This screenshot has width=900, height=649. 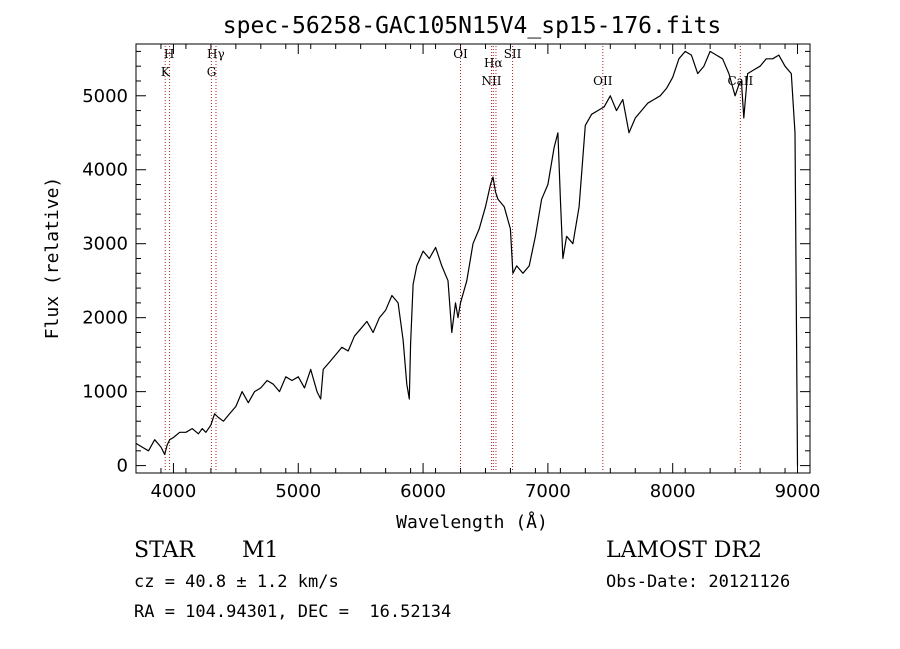 I want to click on spectral-line-label: G, so click(x=212, y=72).